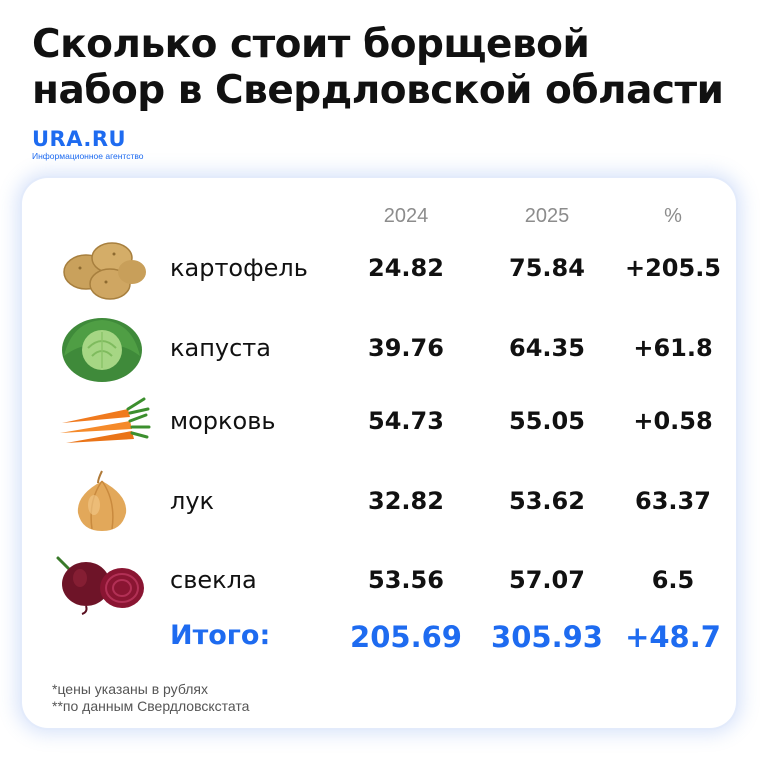  I want to click on price-change: +61.8, so click(673, 348).